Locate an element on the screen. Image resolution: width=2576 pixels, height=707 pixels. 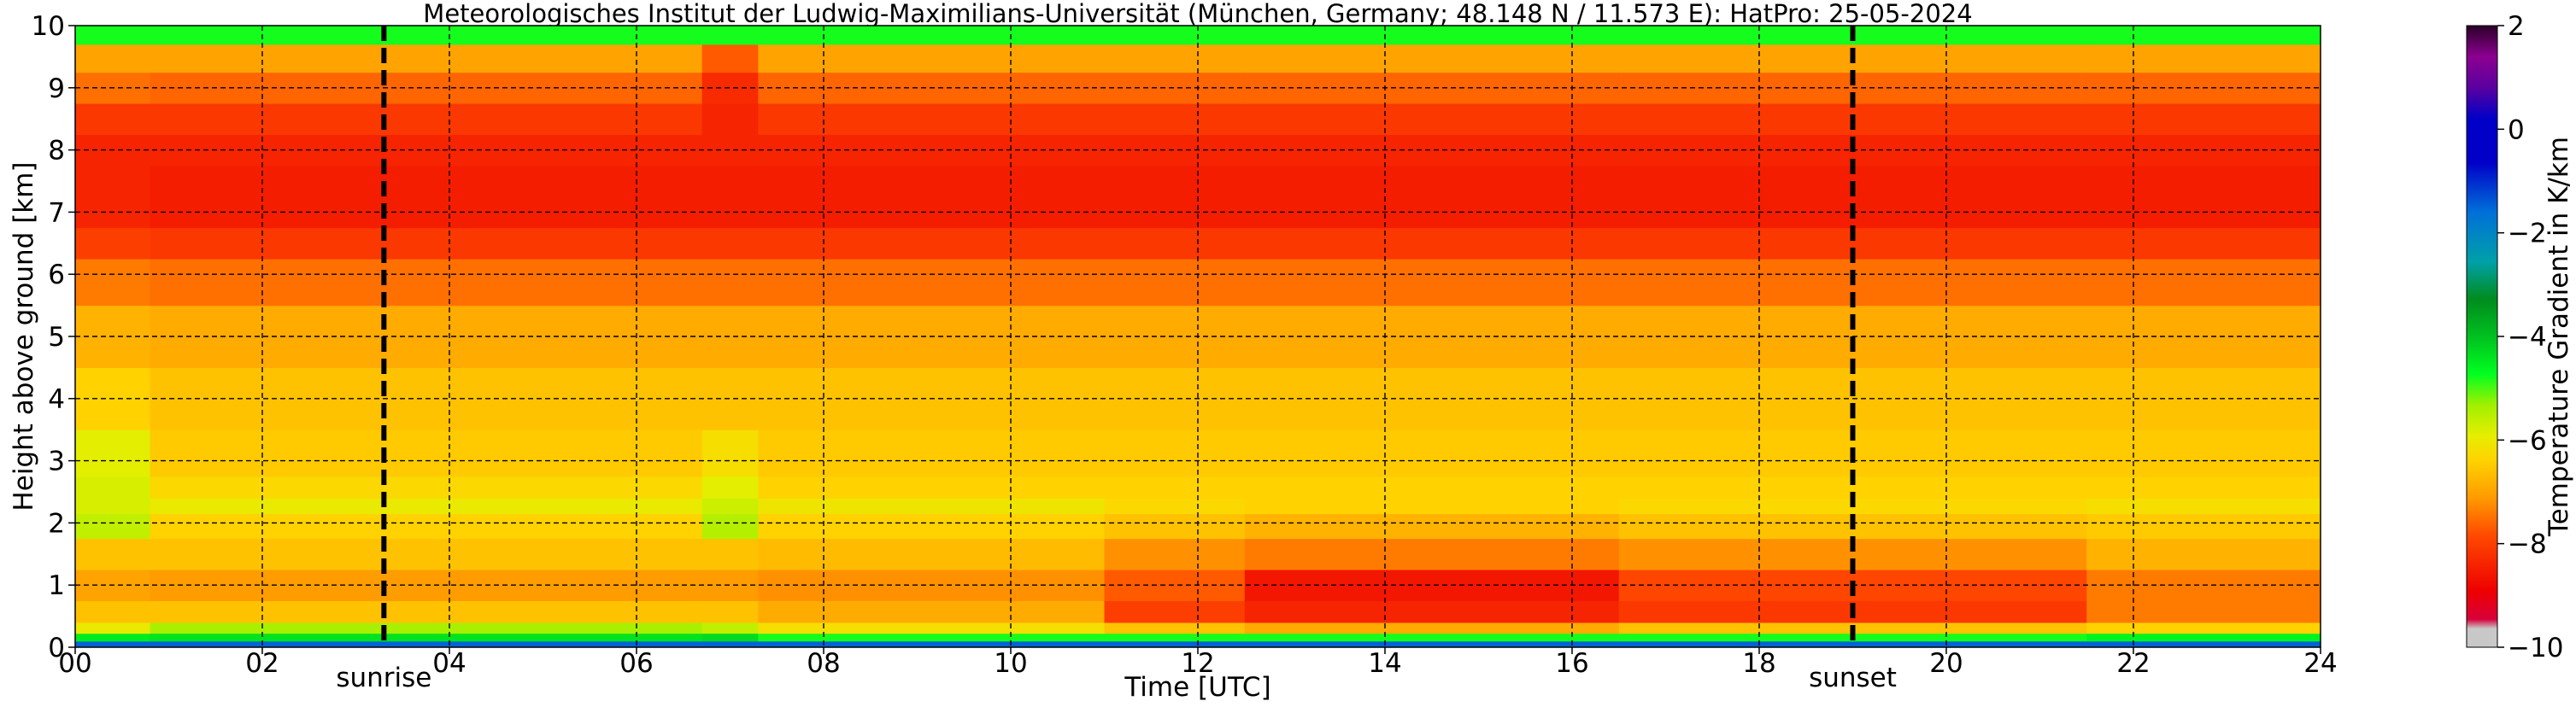
sunset-label: sunset is located at coordinates (1853, 678).